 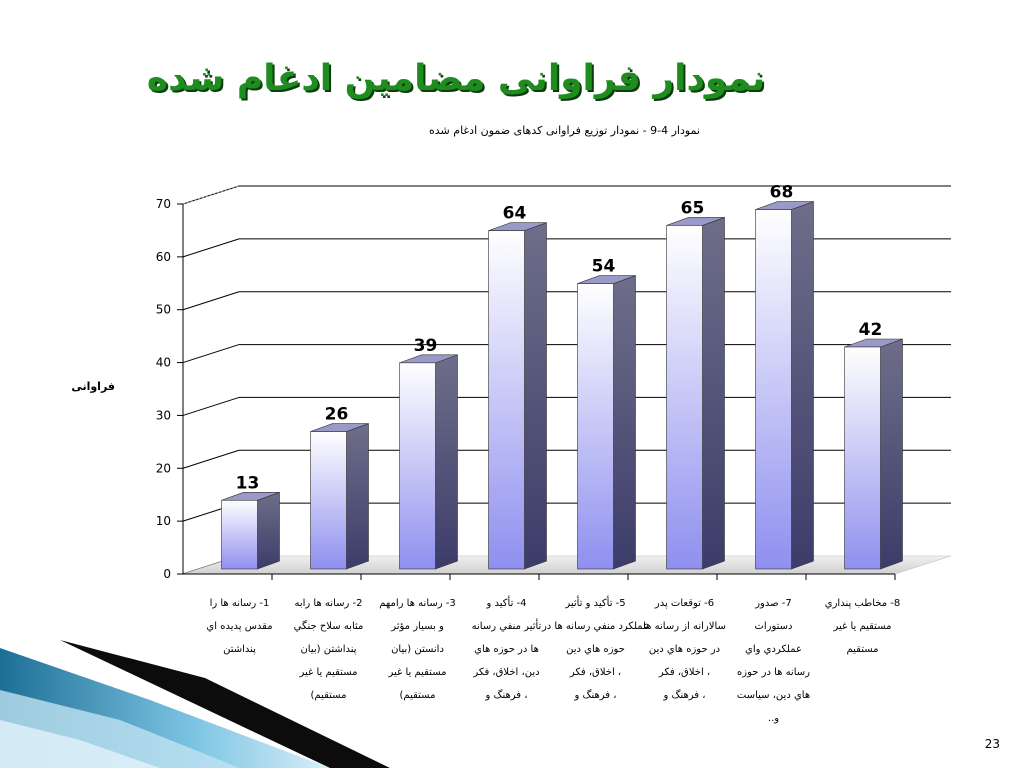 What do you see at coordinates (329, 603) in the screenshot?
I see `x-tick-label: 2- رسانه ها رابه` at bounding box center [329, 603].